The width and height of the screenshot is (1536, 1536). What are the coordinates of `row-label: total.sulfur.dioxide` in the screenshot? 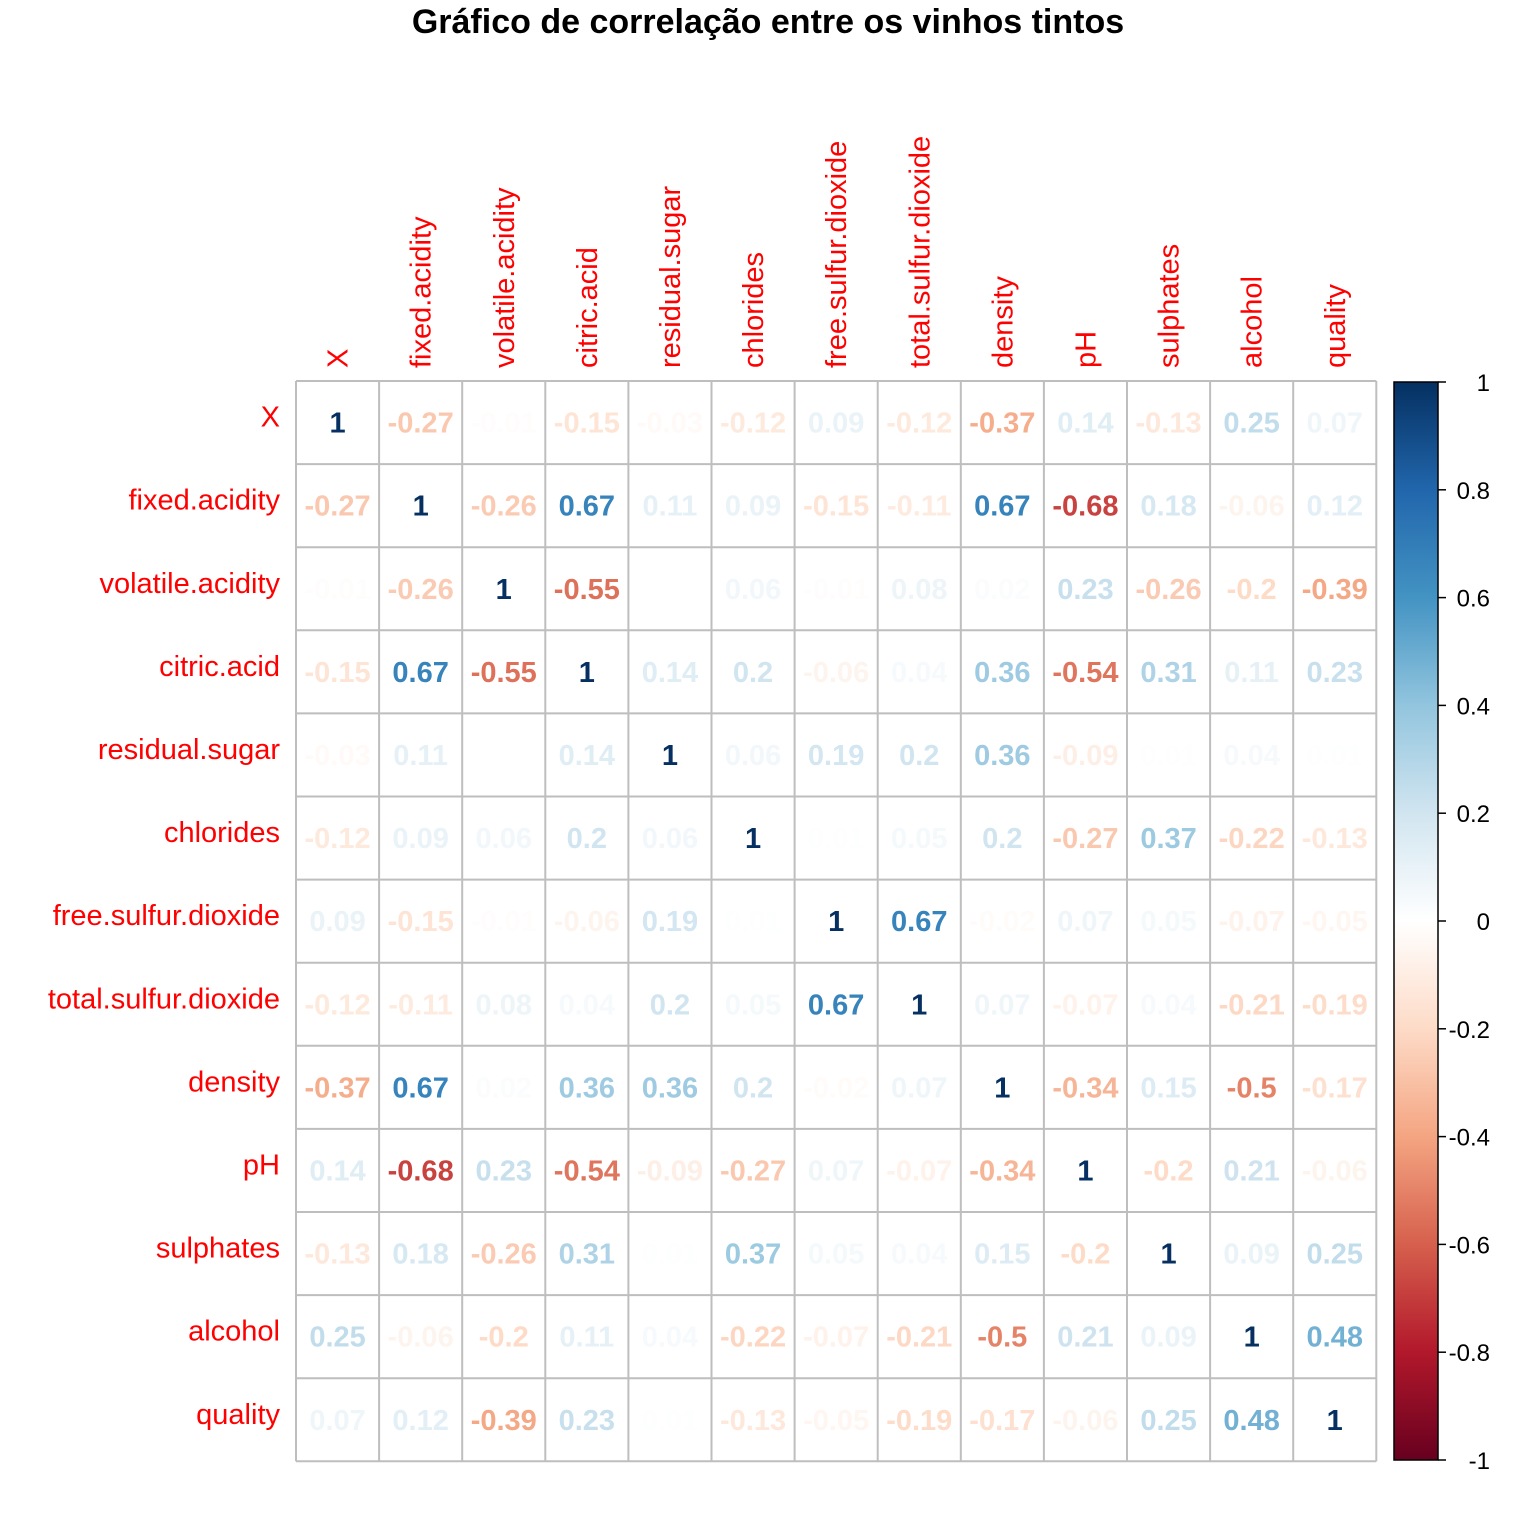 It's located at (164, 999).